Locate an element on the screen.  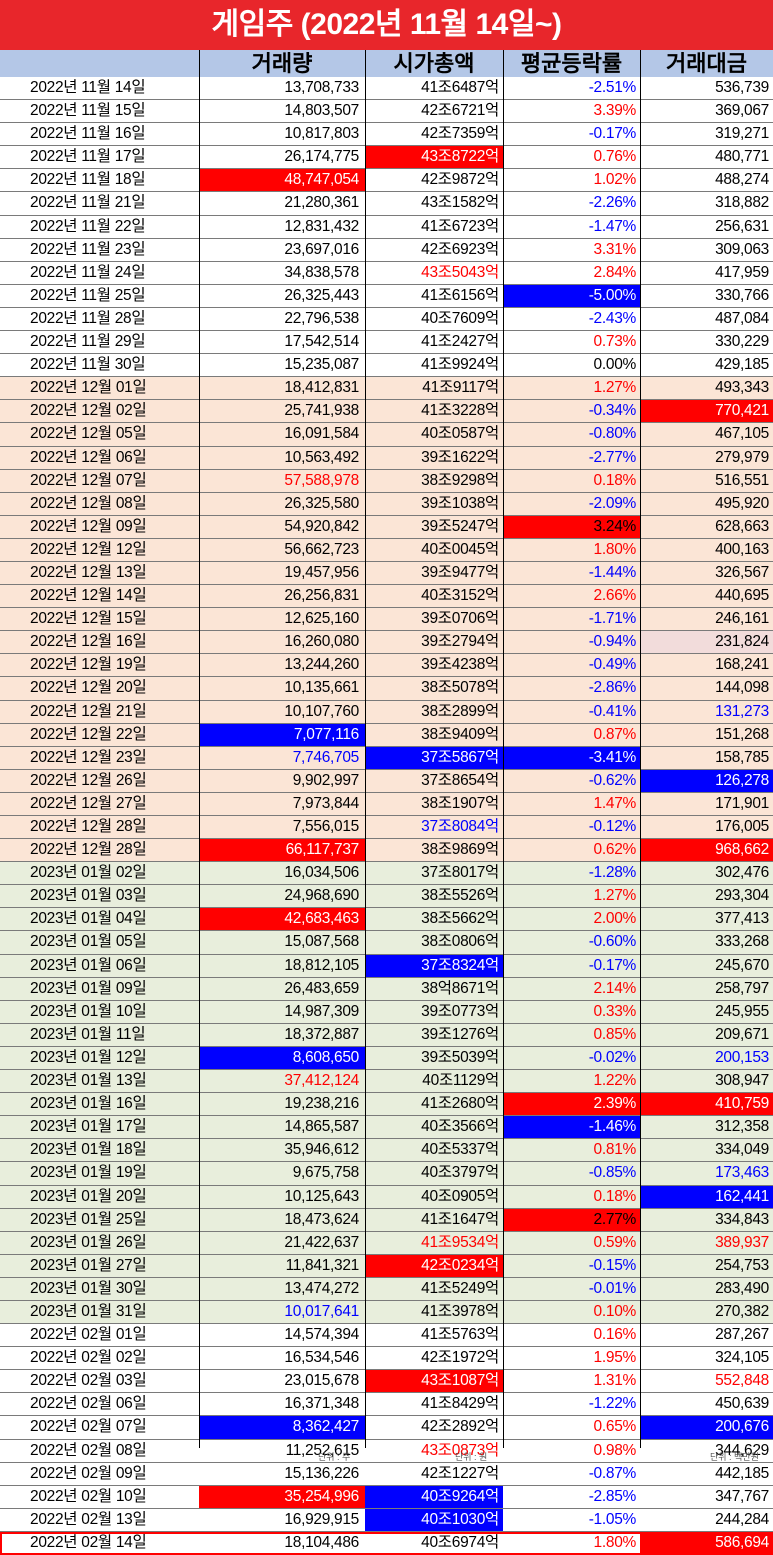
avg-change-cell: -0.15% is located at coordinates (612, 1265).